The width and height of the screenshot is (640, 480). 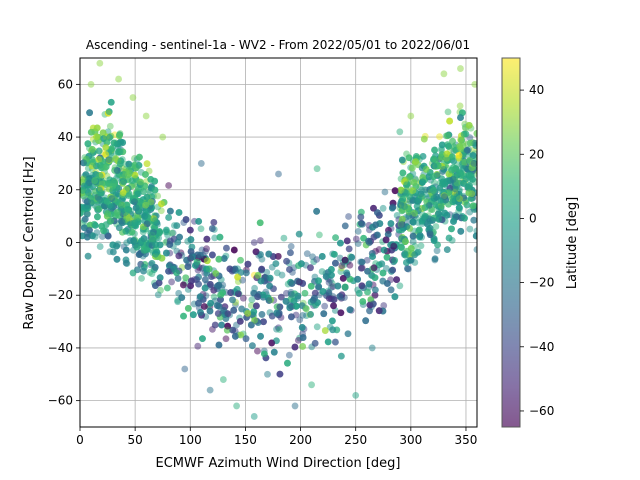 I want to click on colorbar-tick-label: −40, so click(x=541, y=347).